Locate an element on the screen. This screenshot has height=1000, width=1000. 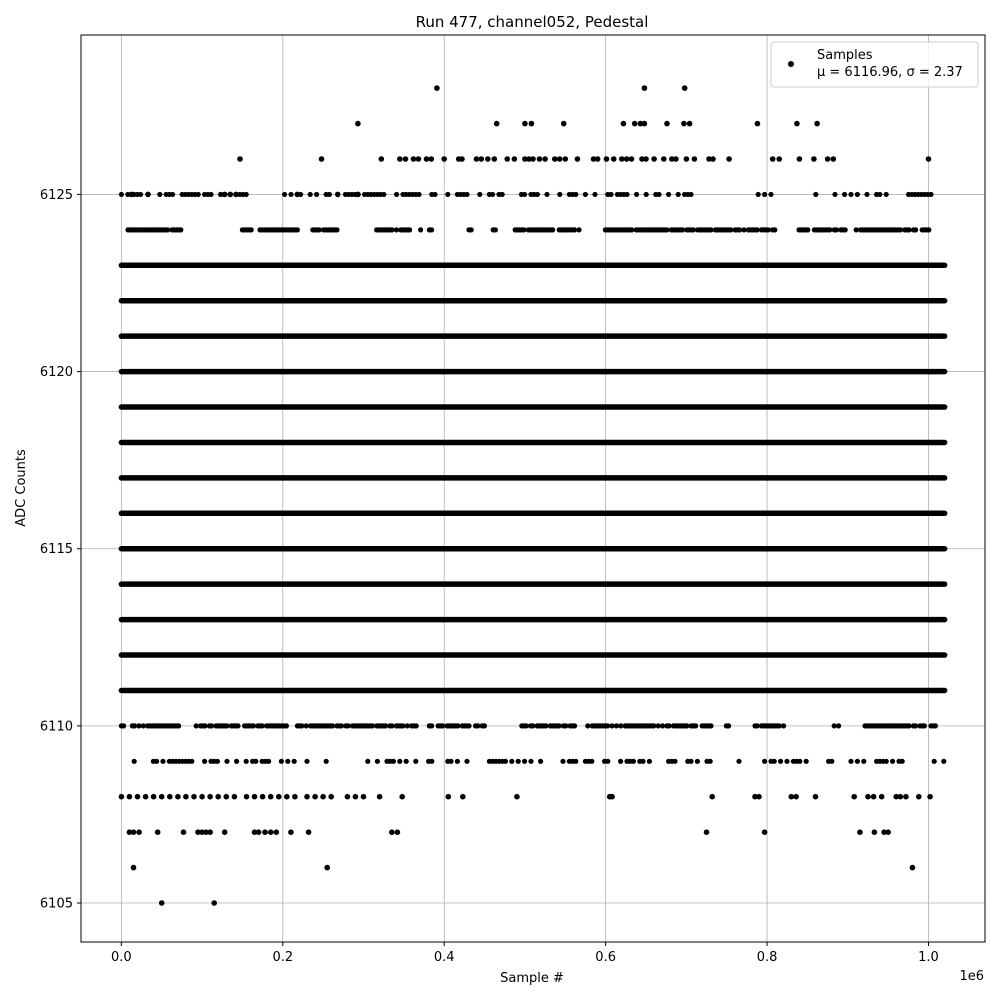
legend: Samples μ = 6116.96, σ = 2.37 is located at coordinates (874, 64).